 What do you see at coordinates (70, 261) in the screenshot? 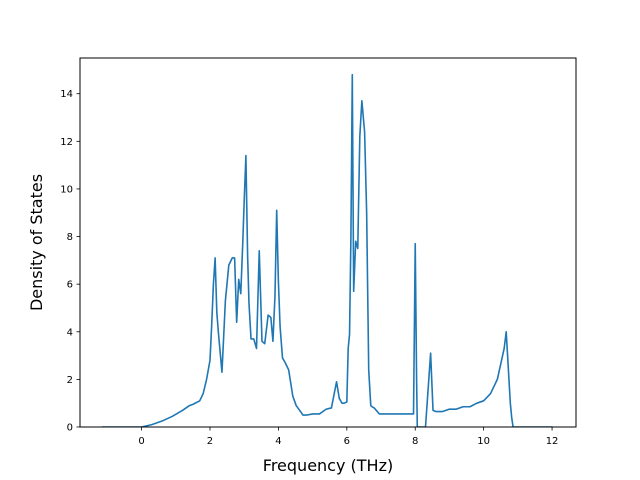
I see `y-axis: 0 2 4 6 8 10 12 14` at bounding box center [70, 261].